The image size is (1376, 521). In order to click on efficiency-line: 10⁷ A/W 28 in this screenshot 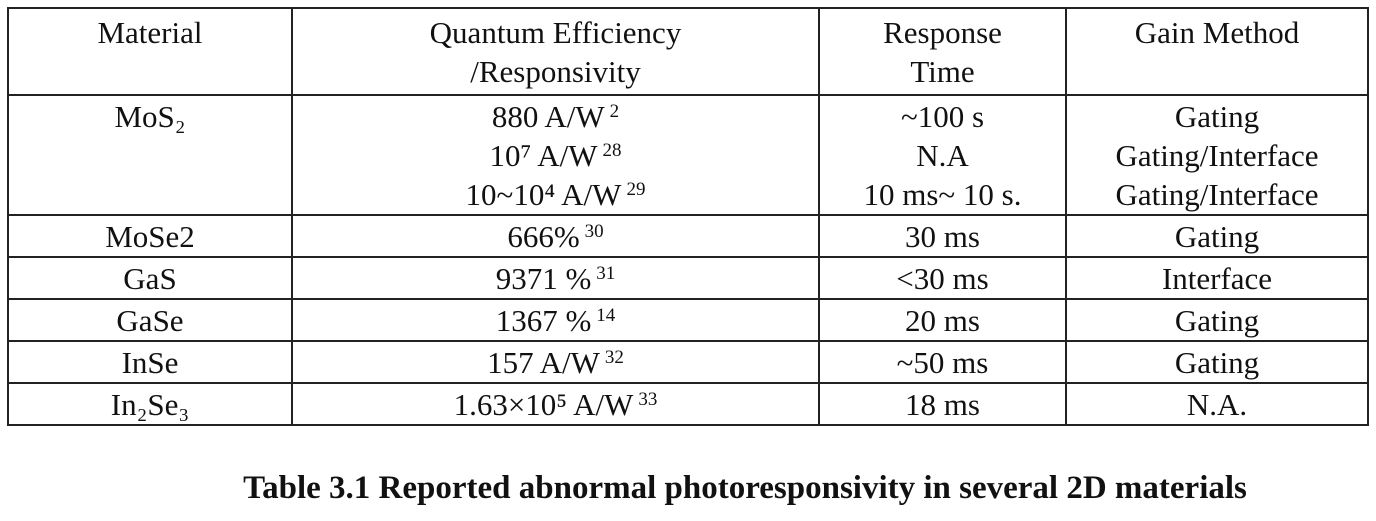, I will do `click(555, 155)`.